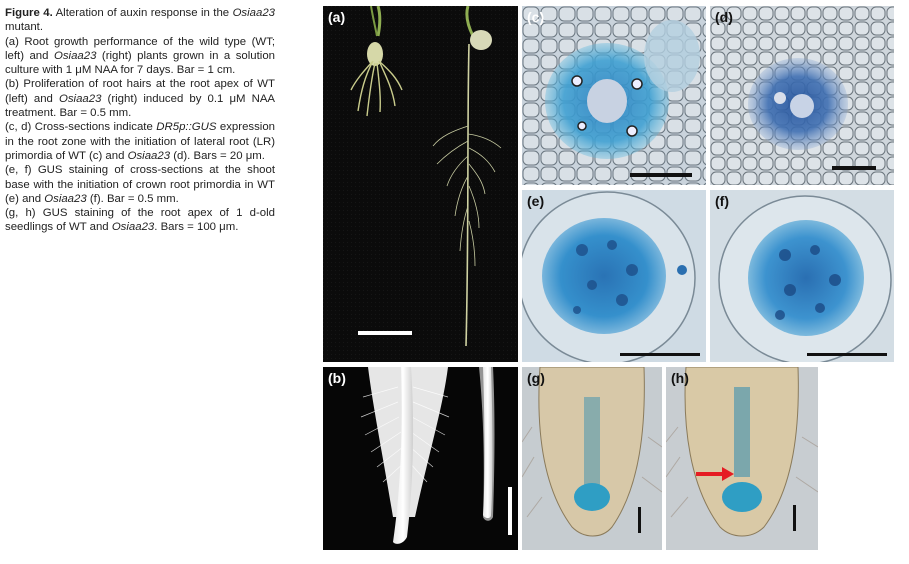 The height and width of the screenshot is (564, 909). What do you see at coordinates (65, 198) in the screenshot?
I see `caption-ef-italic: Osiaa23` at bounding box center [65, 198].